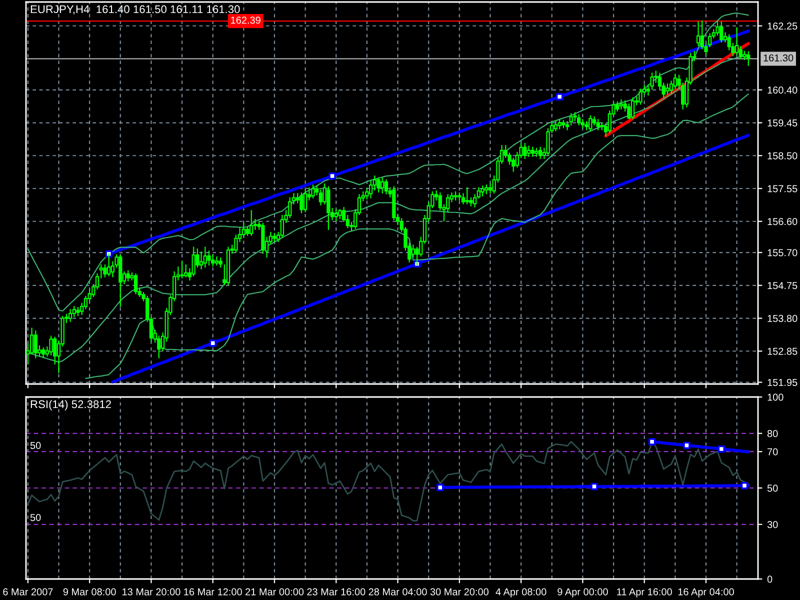 The height and width of the screenshot is (600, 800). What do you see at coordinates (772, 434) in the screenshot?
I see `y-tick-label: 80` at bounding box center [772, 434].